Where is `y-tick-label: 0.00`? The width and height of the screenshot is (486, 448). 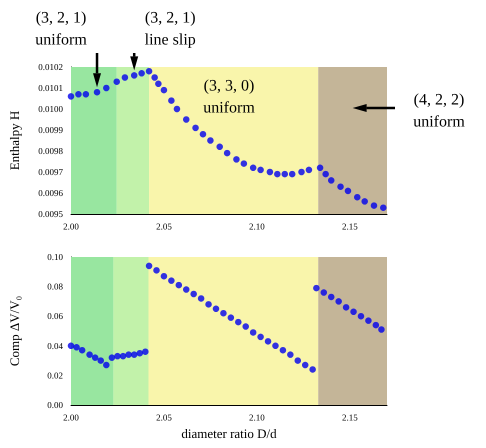 y-tick-label: 0.00 is located at coordinates (55, 405).